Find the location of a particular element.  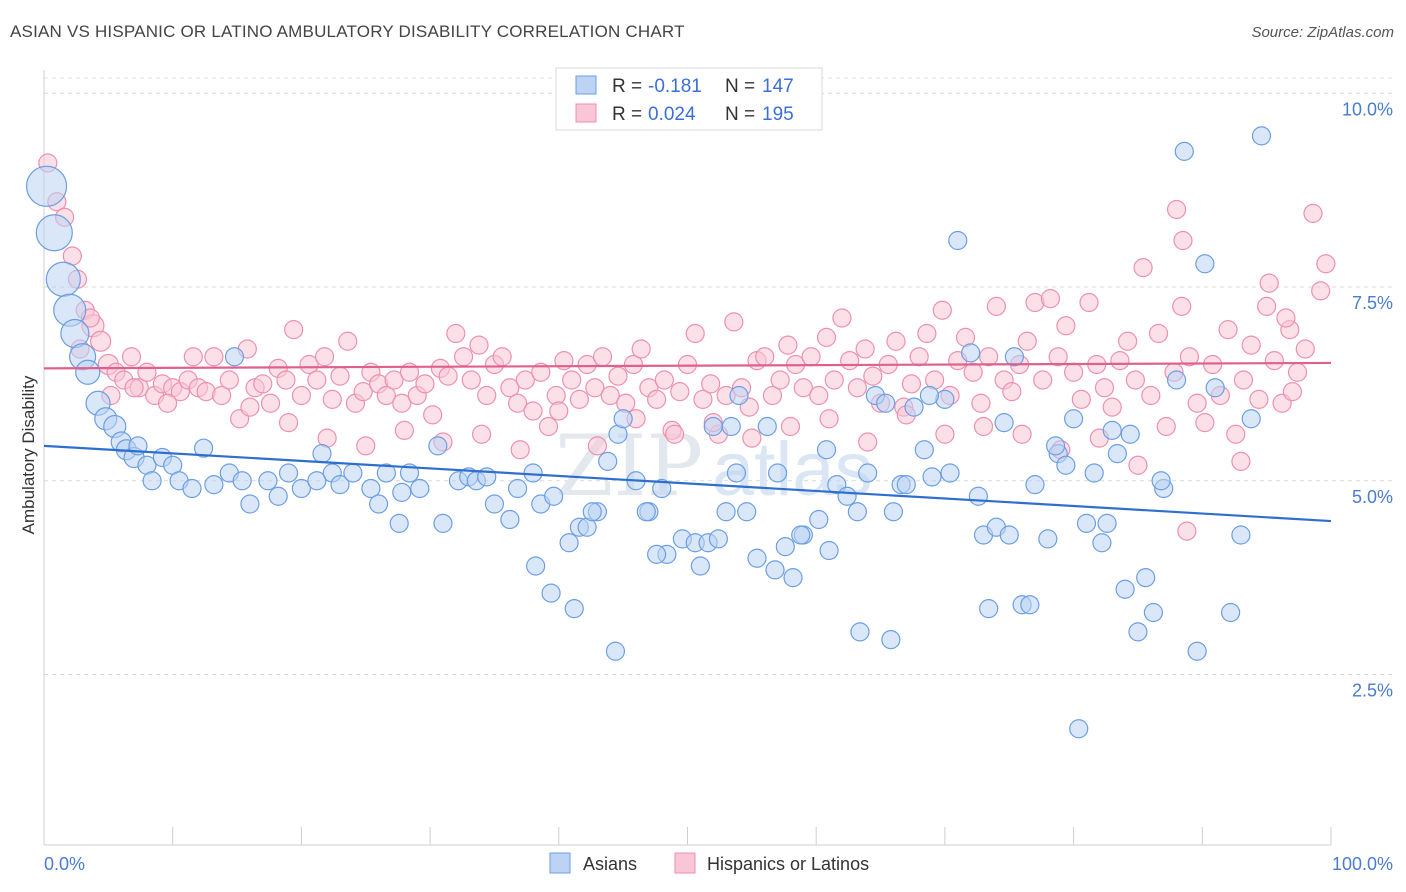

asians-n-label: N = is located at coordinates (740, 86).